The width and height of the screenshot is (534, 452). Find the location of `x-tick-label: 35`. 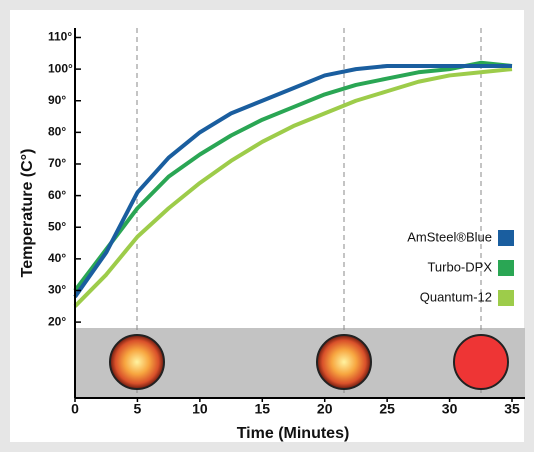

x-tick-label: 35 is located at coordinates (512, 409).